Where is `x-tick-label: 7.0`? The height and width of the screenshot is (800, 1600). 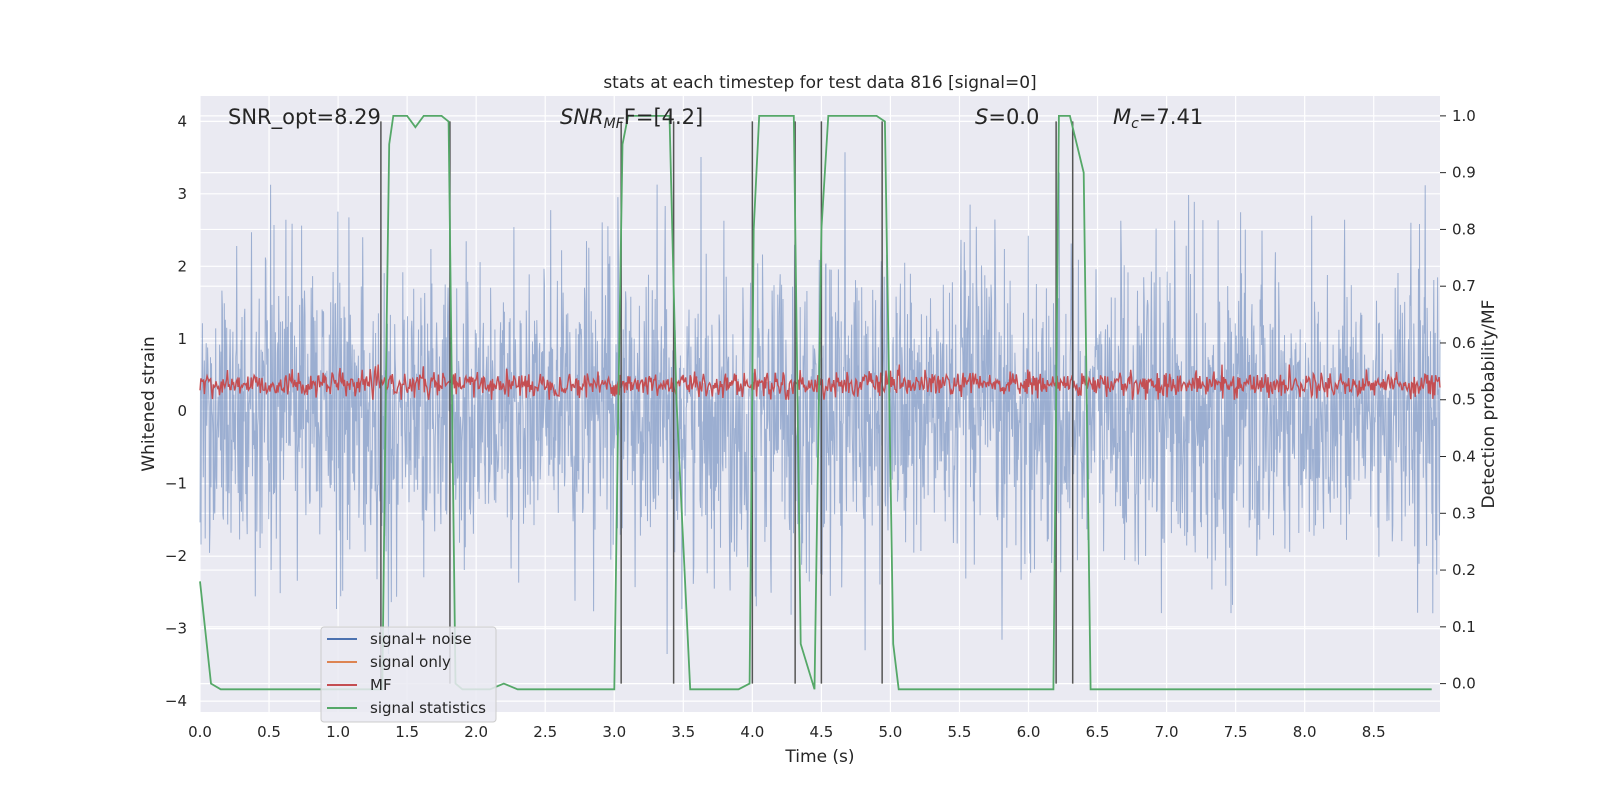
x-tick-label: 7.0 is located at coordinates (1167, 732).